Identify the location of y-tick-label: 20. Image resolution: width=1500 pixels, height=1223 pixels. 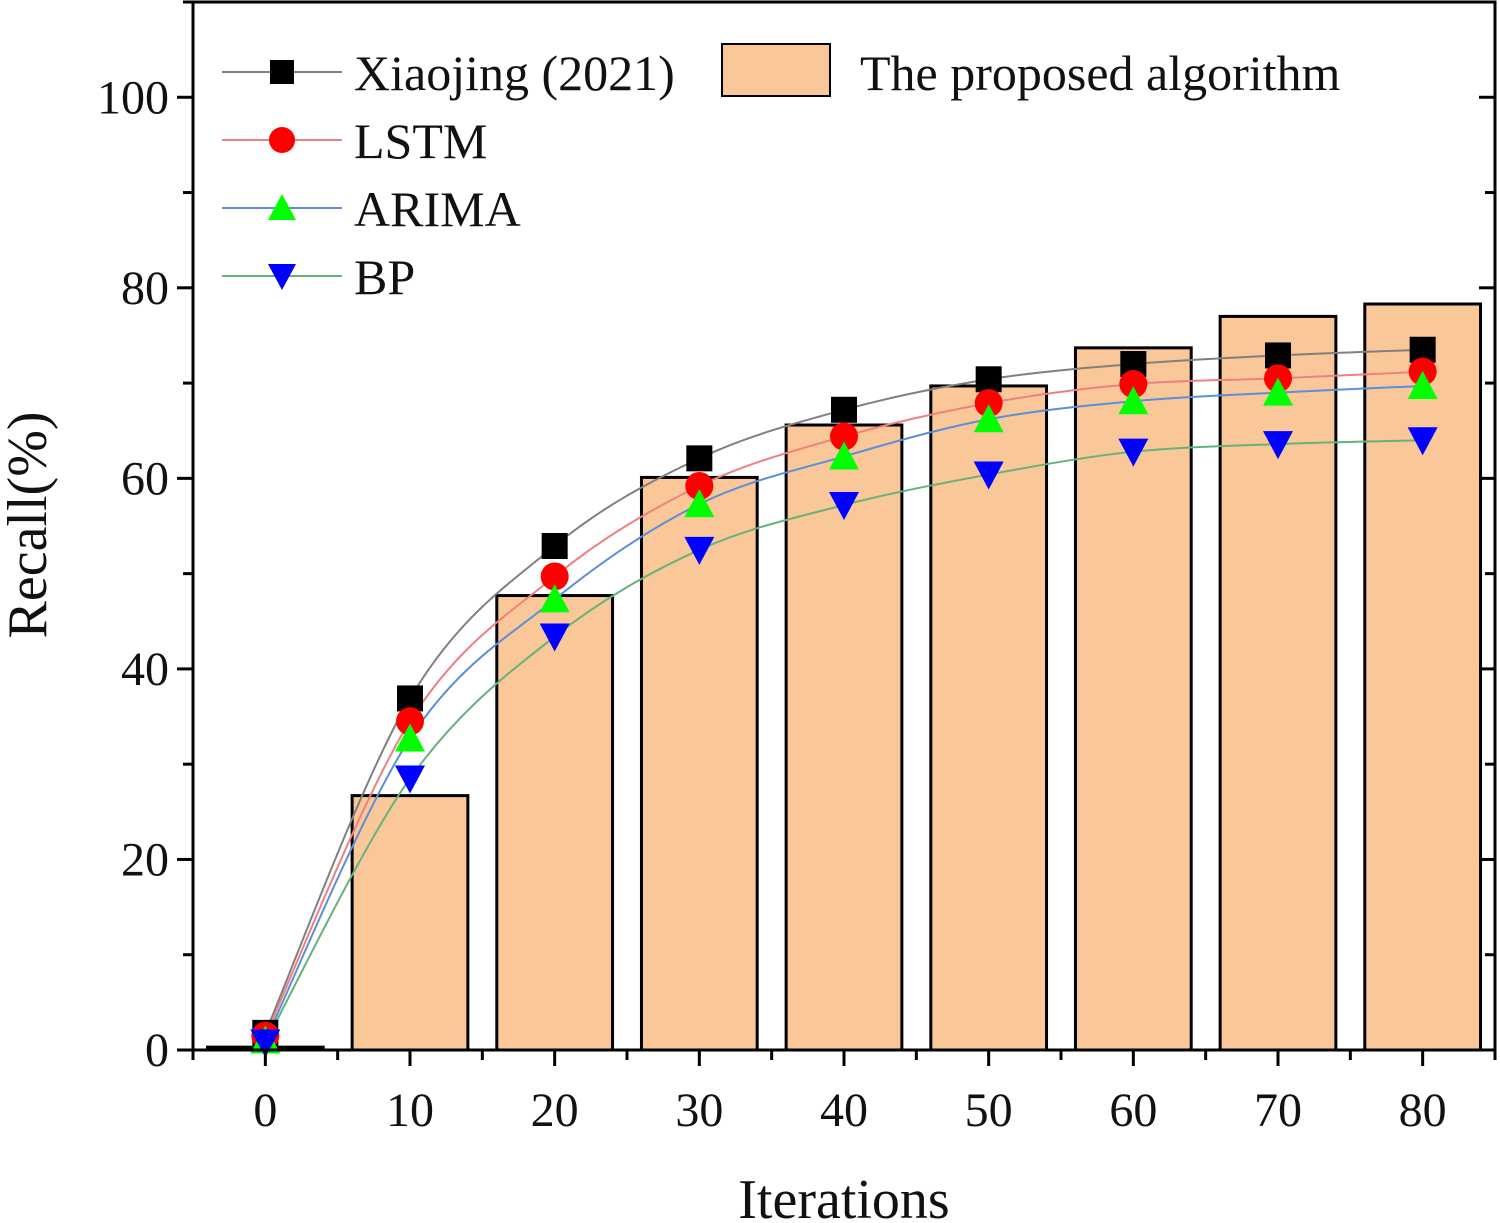
(145, 859).